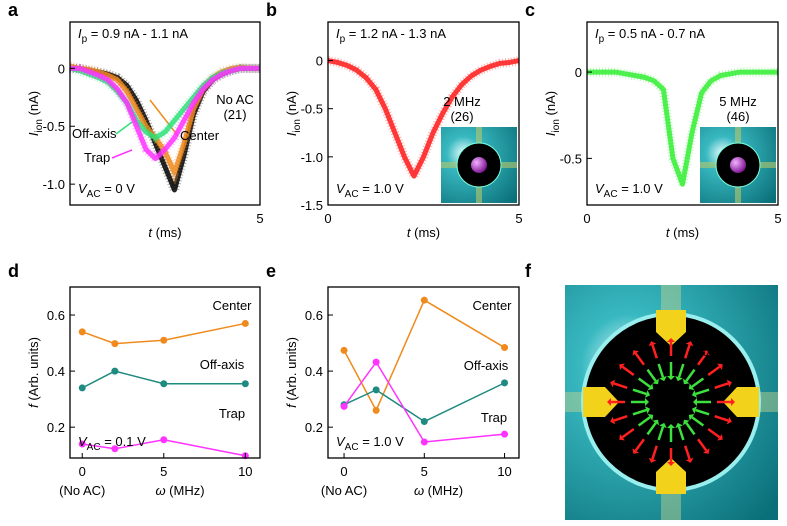 This screenshot has width=787, height=526. I want to click on x-axis-label: t (ms), so click(423, 232).